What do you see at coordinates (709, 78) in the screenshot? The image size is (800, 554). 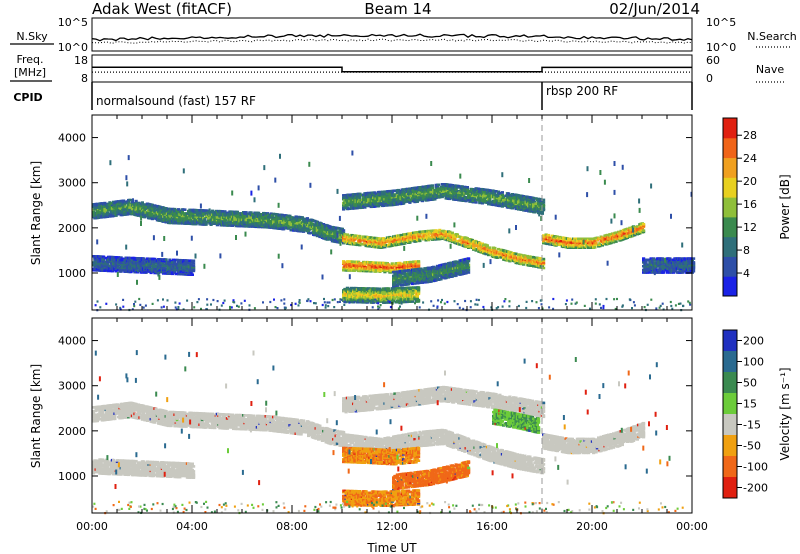 I see `freq-ytick-right-bottom: 0` at bounding box center [709, 78].